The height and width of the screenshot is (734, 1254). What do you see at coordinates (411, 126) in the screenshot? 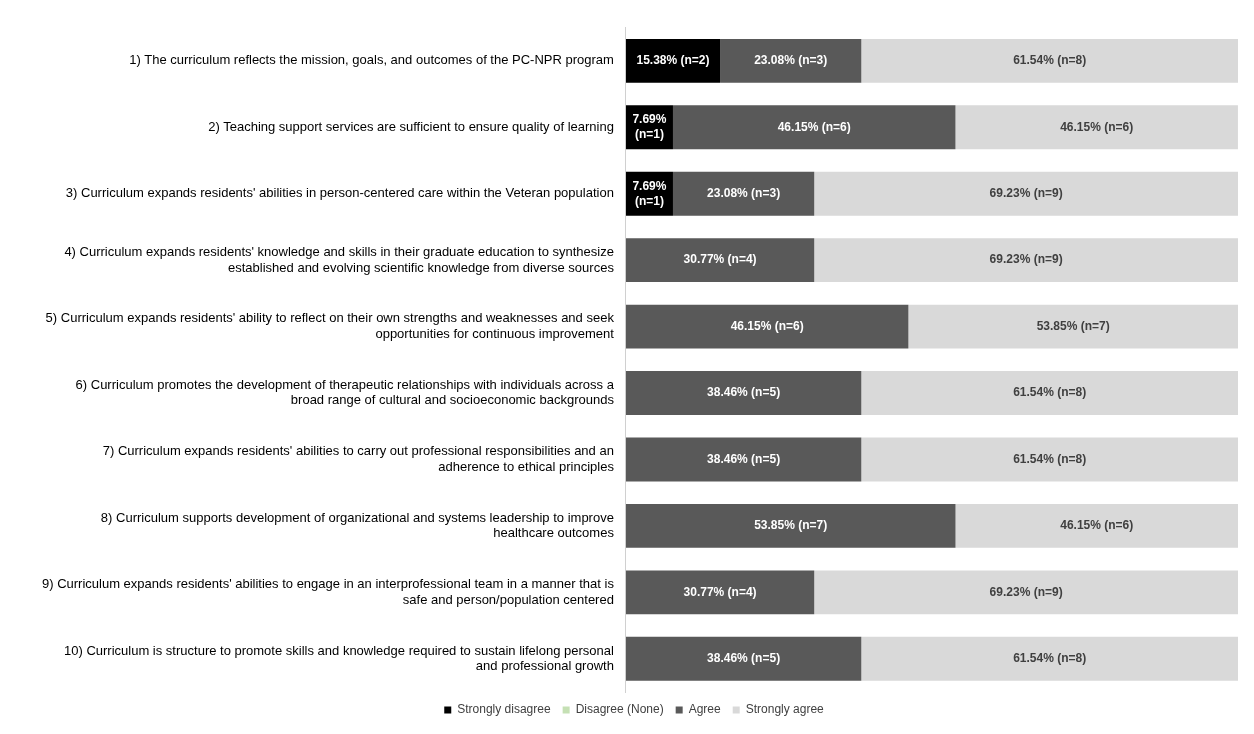
I see `y-tick-label: 2) Teaching support services are sufficient to ensure quality of learning` at bounding box center [411, 126].